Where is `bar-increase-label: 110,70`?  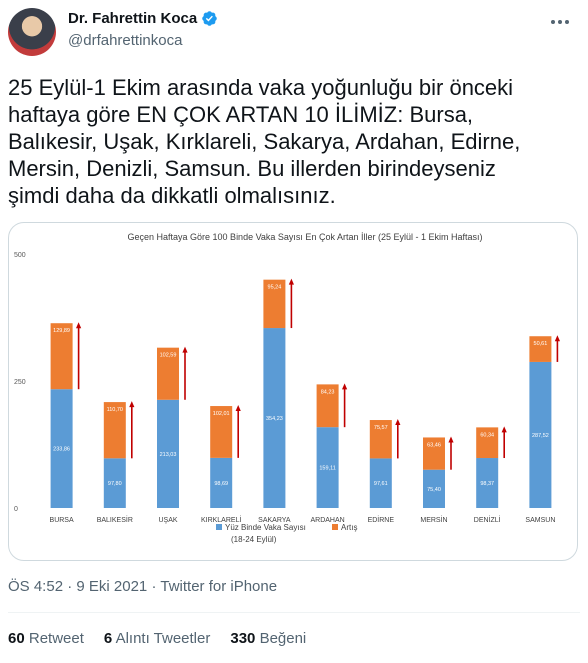
bar-increase-label: 110,70 is located at coordinates (115, 410).